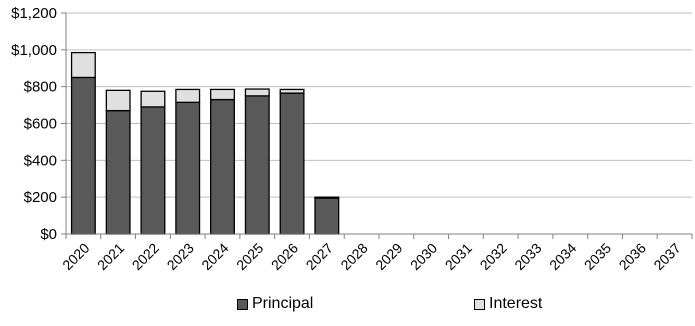  What do you see at coordinates (153, 99) in the screenshot?
I see `bar-interest-2022` at bounding box center [153, 99].